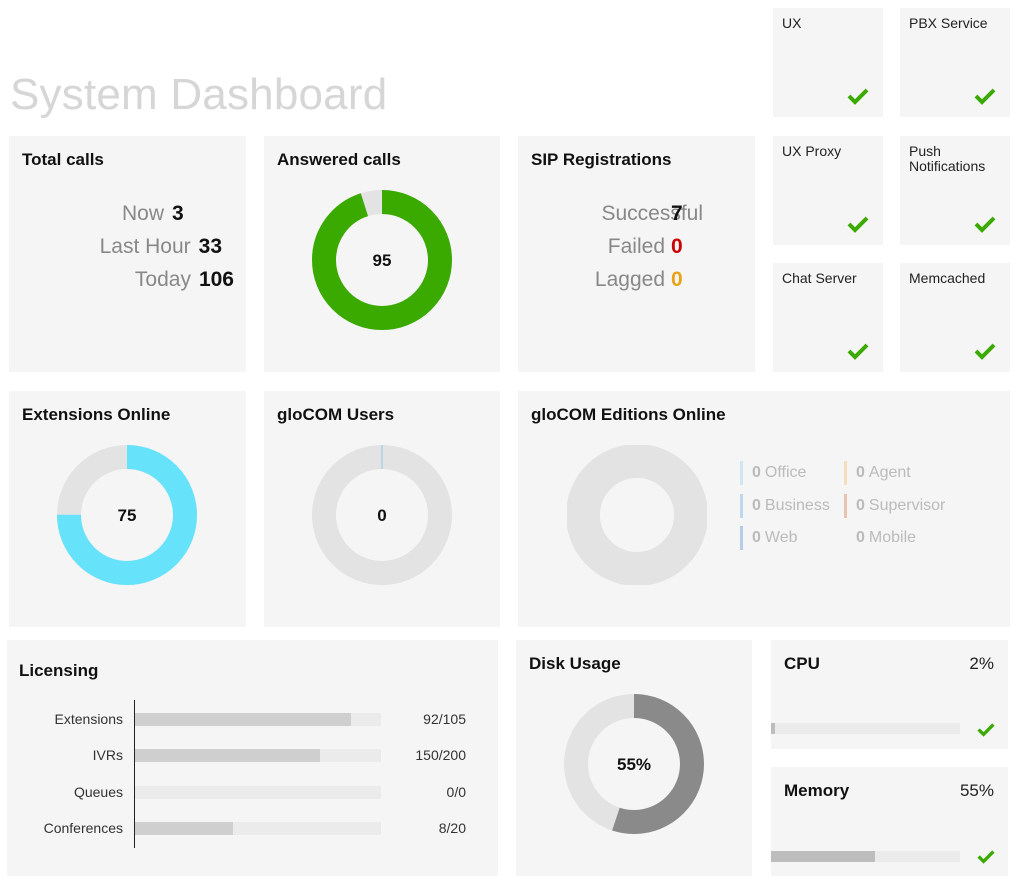 This screenshot has width=1024, height=883. What do you see at coordinates (981, 663) in the screenshot?
I see `cpu-value: 2%` at bounding box center [981, 663].